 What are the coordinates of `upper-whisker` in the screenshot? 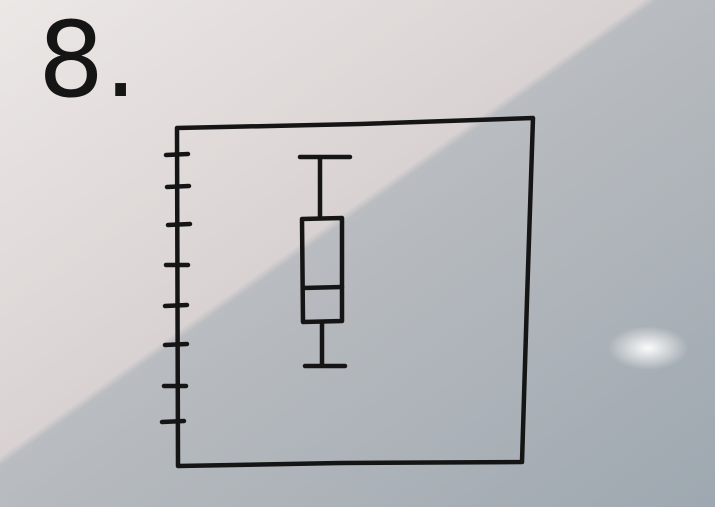 It's located at (325, 187).